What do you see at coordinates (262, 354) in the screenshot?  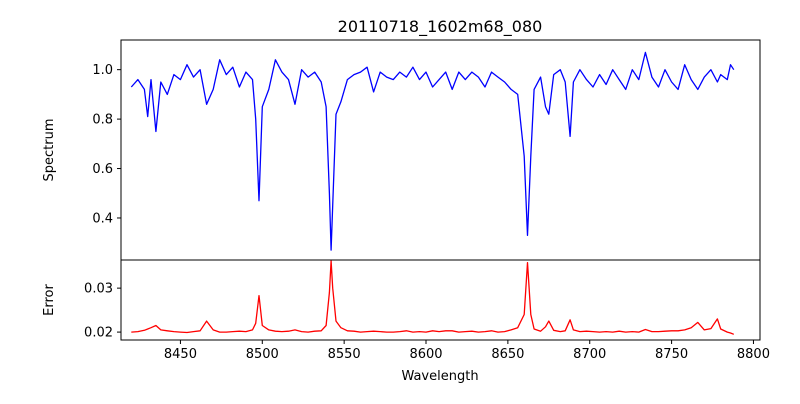 I see `x-tick-label: 8500` at bounding box center [262, 354].